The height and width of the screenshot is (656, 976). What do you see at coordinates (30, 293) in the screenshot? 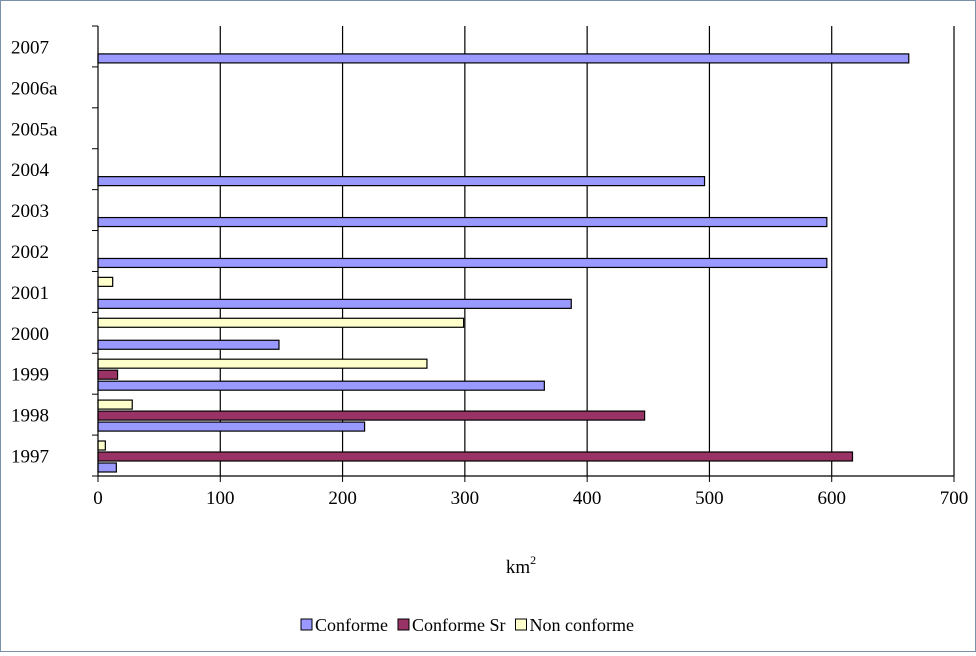
I see `y-tick-label: 2001` at bounding box center [30, 293].